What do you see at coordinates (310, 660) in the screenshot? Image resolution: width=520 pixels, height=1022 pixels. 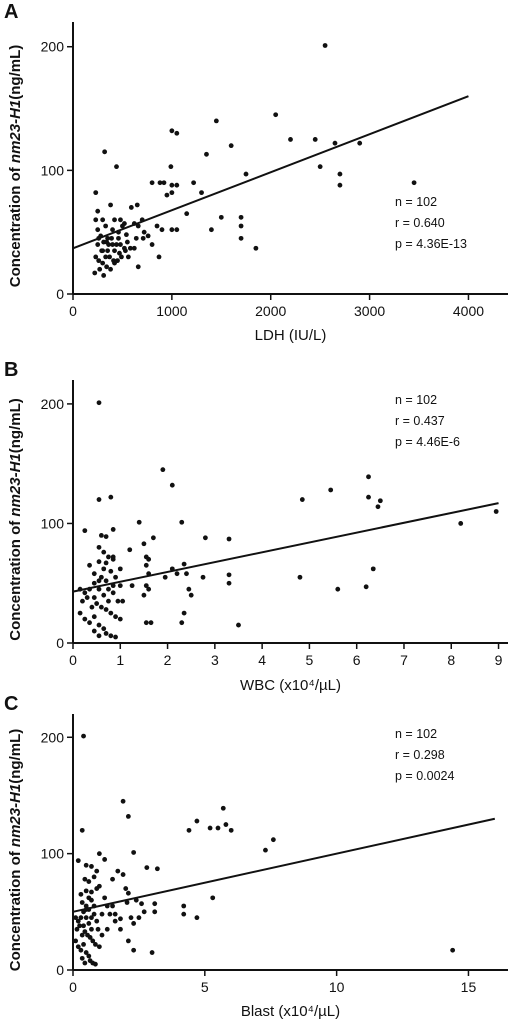 I see `x-tick-label: 5` at bounding box center [310, 660].